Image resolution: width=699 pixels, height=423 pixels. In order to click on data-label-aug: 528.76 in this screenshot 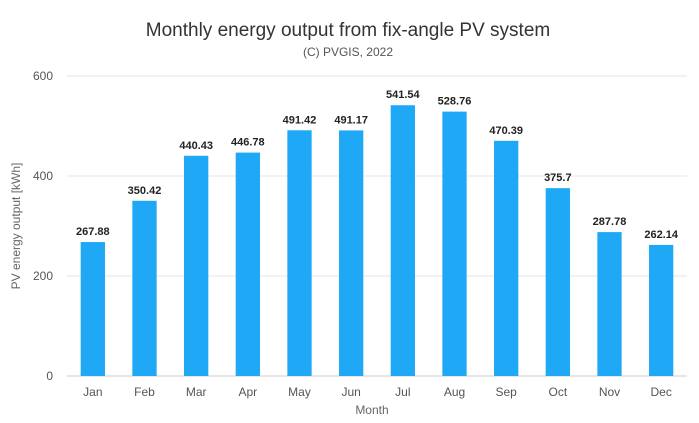, I will do `click(455, 102)`.